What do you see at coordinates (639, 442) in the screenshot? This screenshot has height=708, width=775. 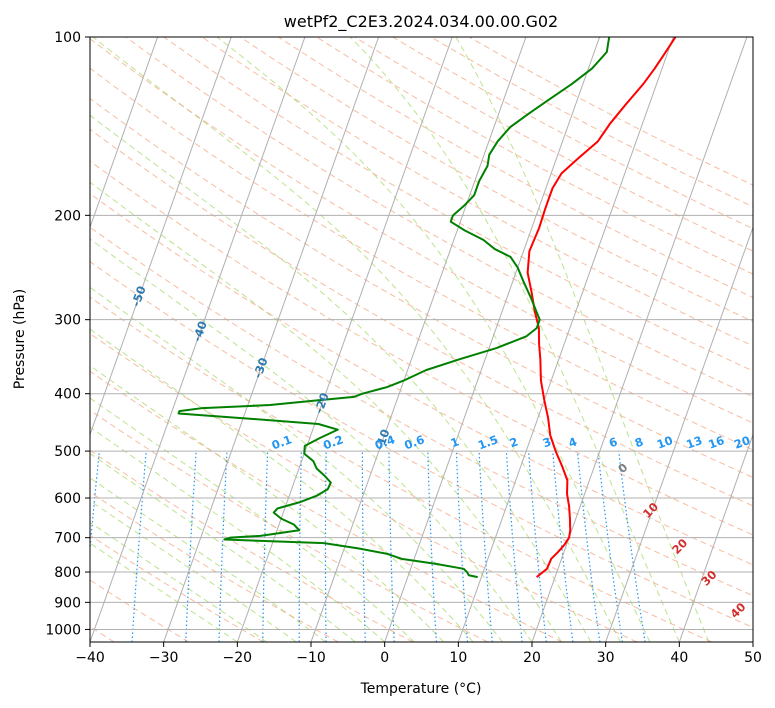 I see `mixing-ratio-label: 8` at bounding box center [639, 442].